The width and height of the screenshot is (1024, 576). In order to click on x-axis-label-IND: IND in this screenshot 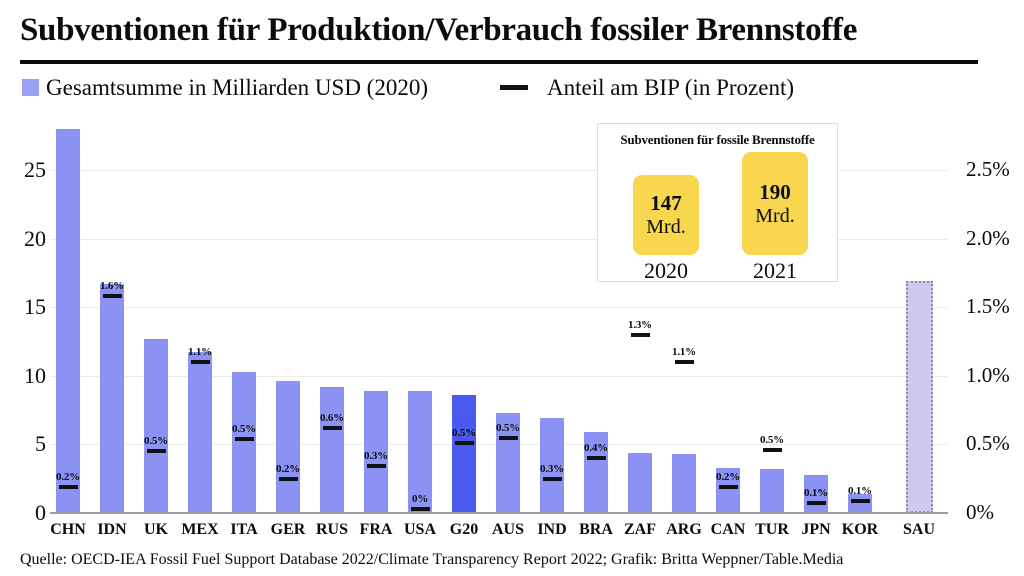, I will do `click(552, 529)`.